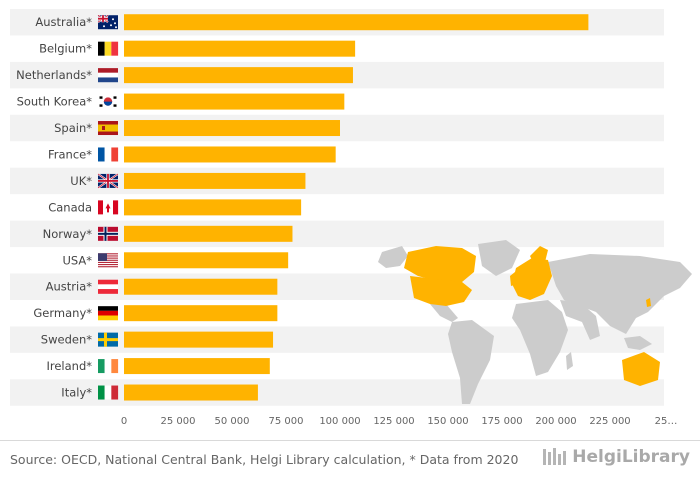 This screenshot has width=700, height=483. Describe the element at coordinates (555, 456) in the screenshot. I see `library-icon` at that location.